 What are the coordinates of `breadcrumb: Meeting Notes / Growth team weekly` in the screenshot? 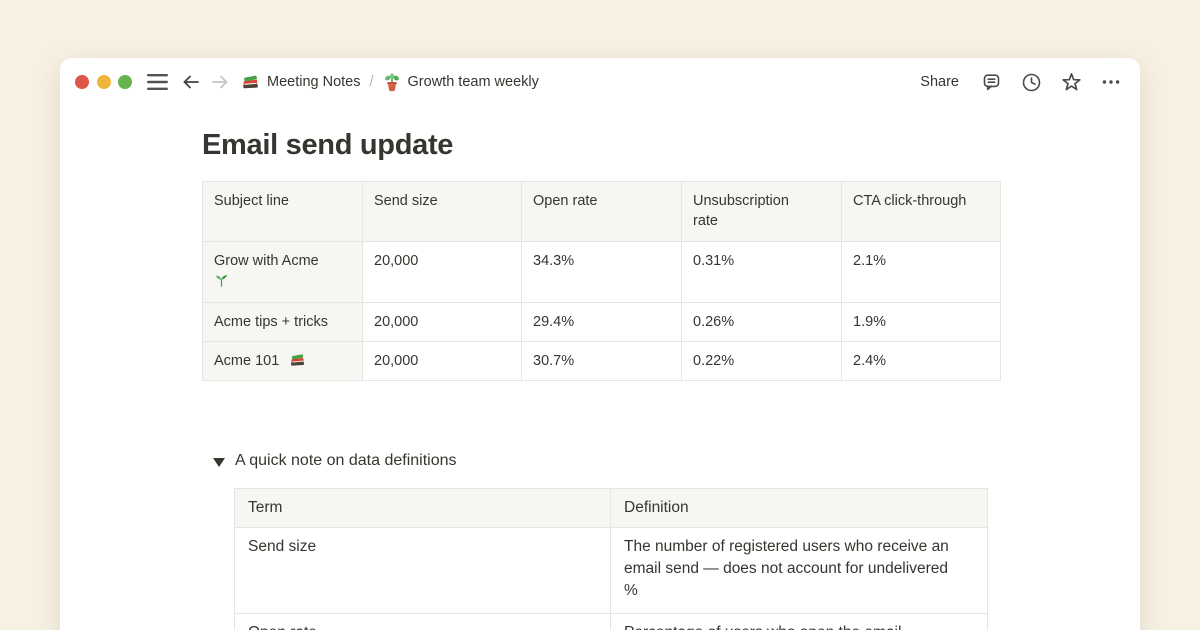 It's located at (390, 82).